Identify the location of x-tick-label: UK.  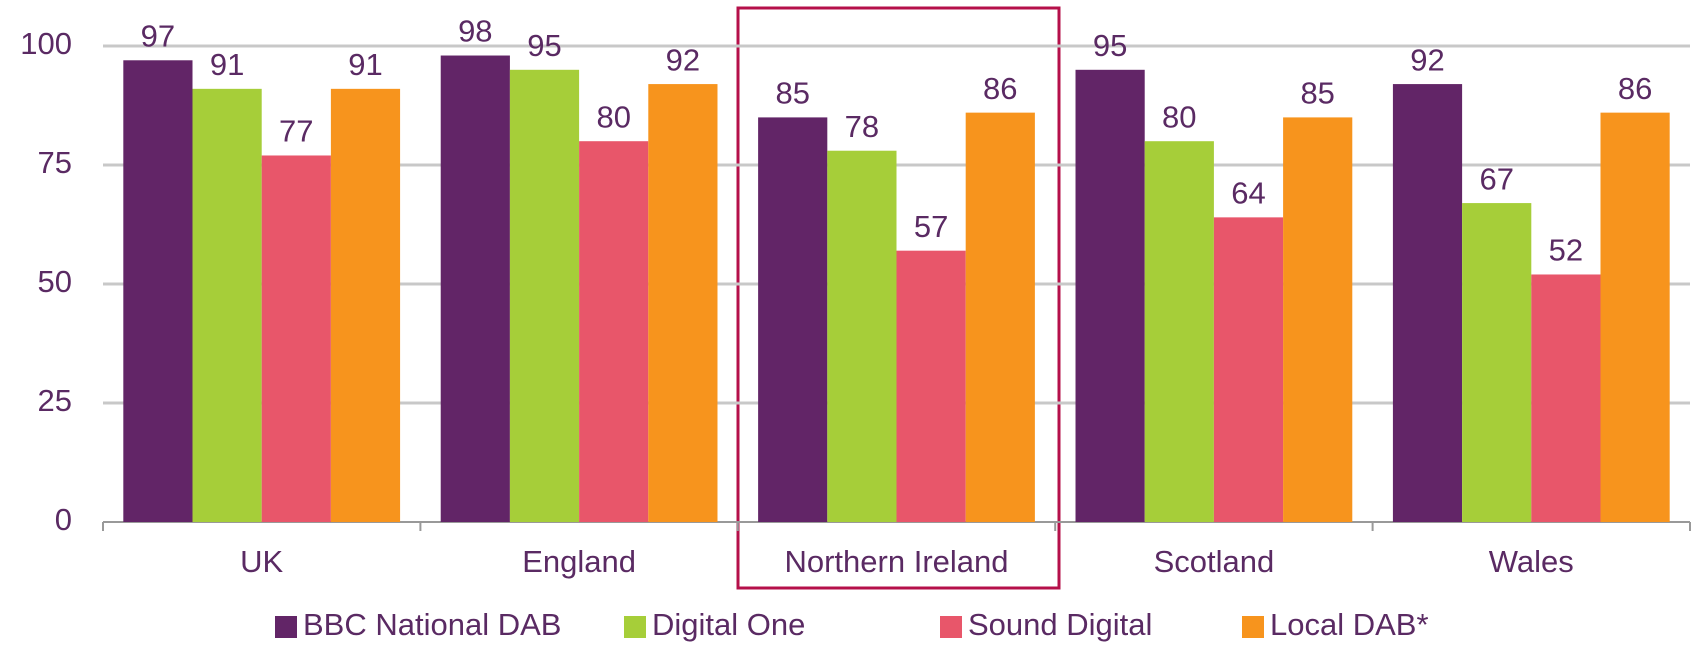
(261, 561).